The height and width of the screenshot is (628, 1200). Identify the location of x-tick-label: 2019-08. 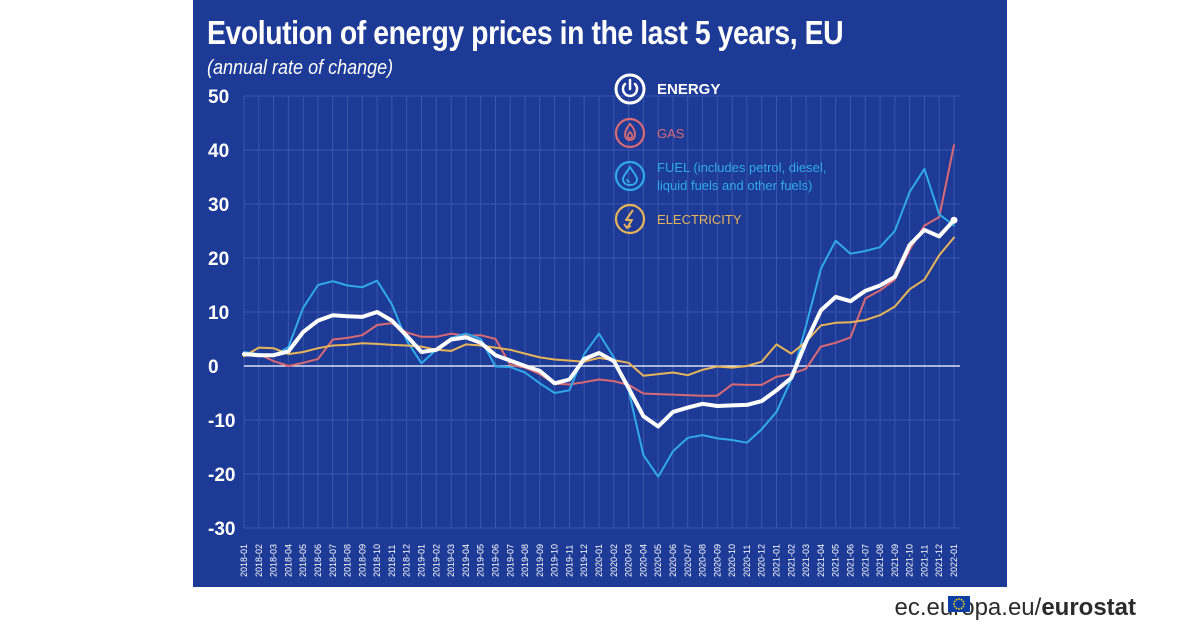
(525, 560).